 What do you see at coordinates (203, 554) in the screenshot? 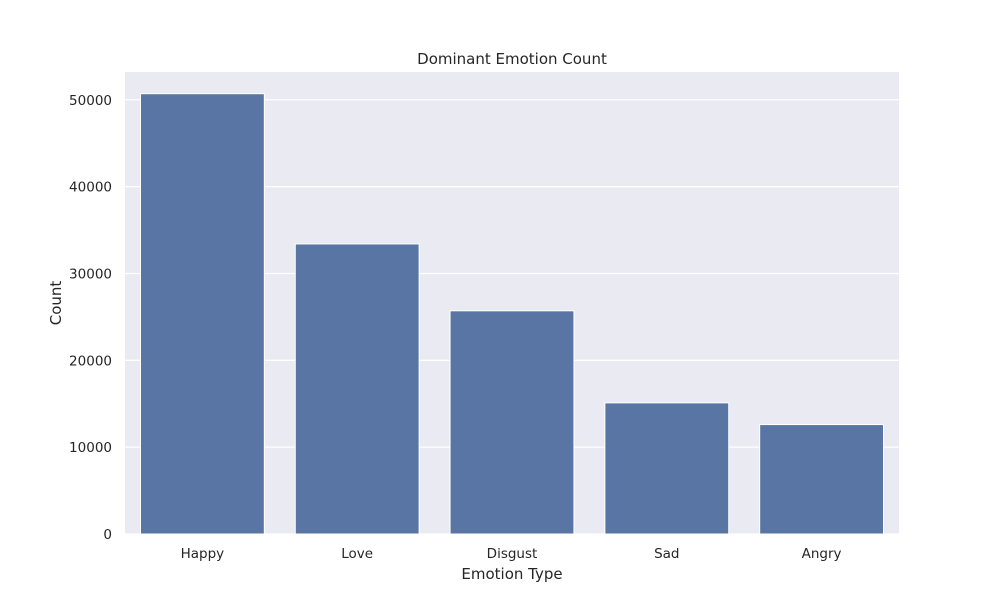
I see `x-tick-label: Happy` at bounding box center [203, 554].